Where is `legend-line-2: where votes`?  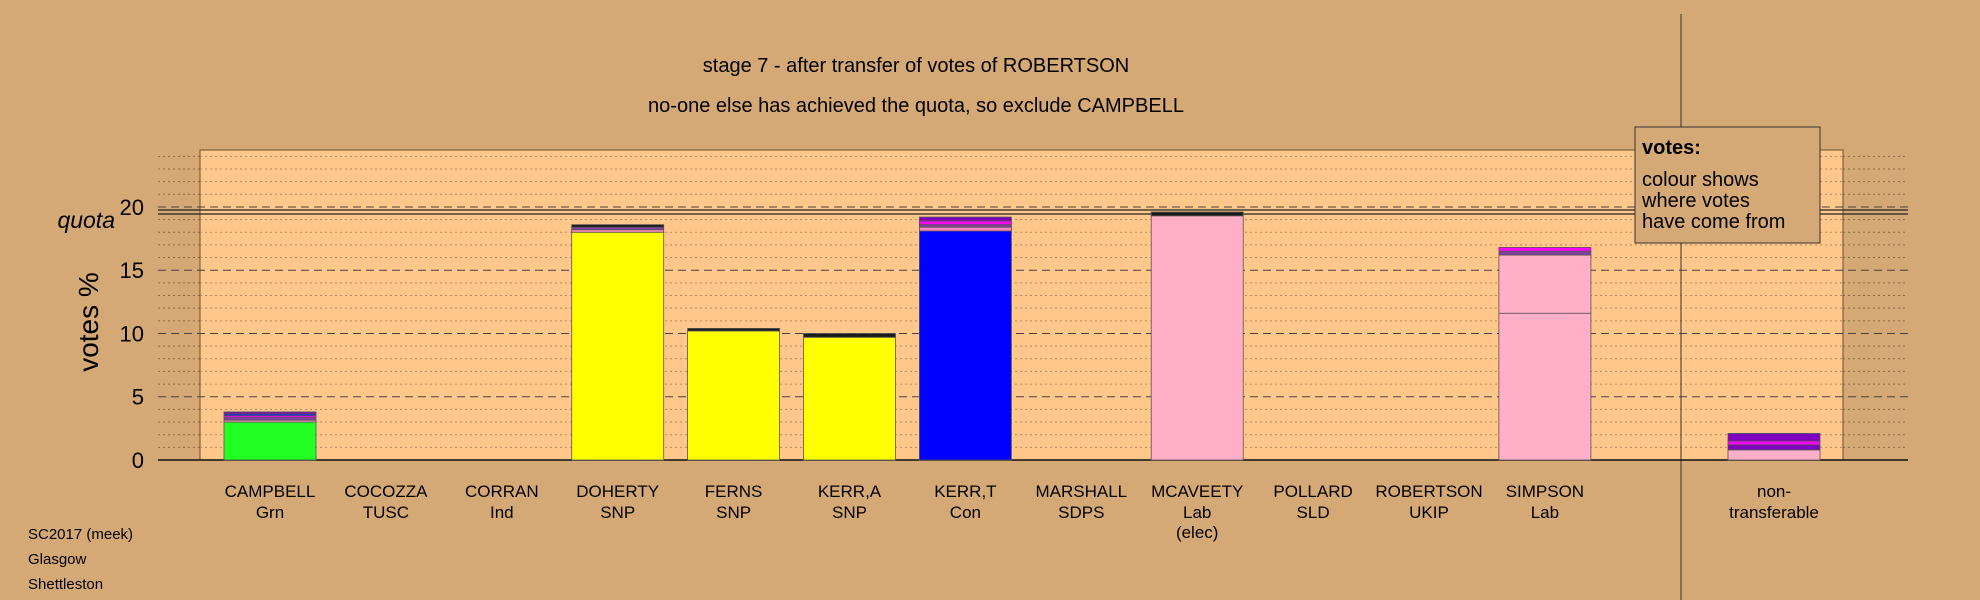 legend-line-2: where votes is located at coordinates (1695, 201).